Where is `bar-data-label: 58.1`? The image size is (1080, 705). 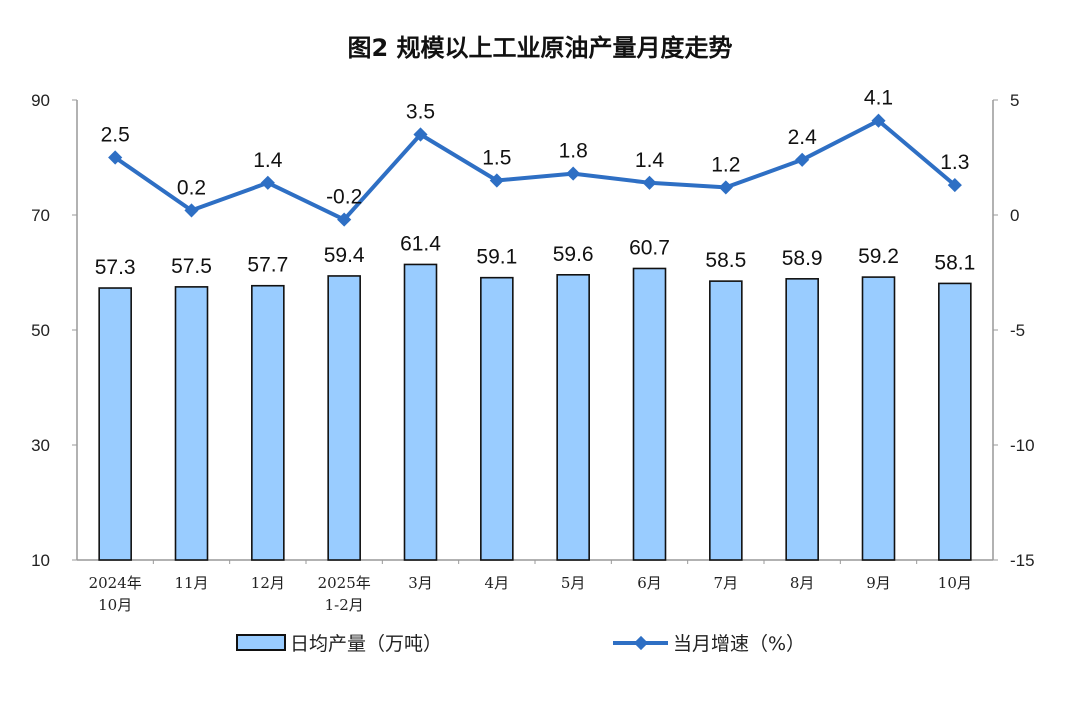 bar-data-label: 58.1 is located at coordinates (954, 262).